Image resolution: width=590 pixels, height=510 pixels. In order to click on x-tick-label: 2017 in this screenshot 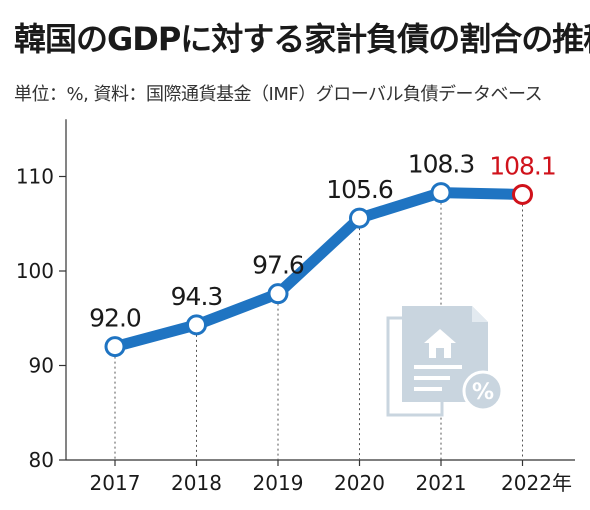, I will do `click(115, 483)`.